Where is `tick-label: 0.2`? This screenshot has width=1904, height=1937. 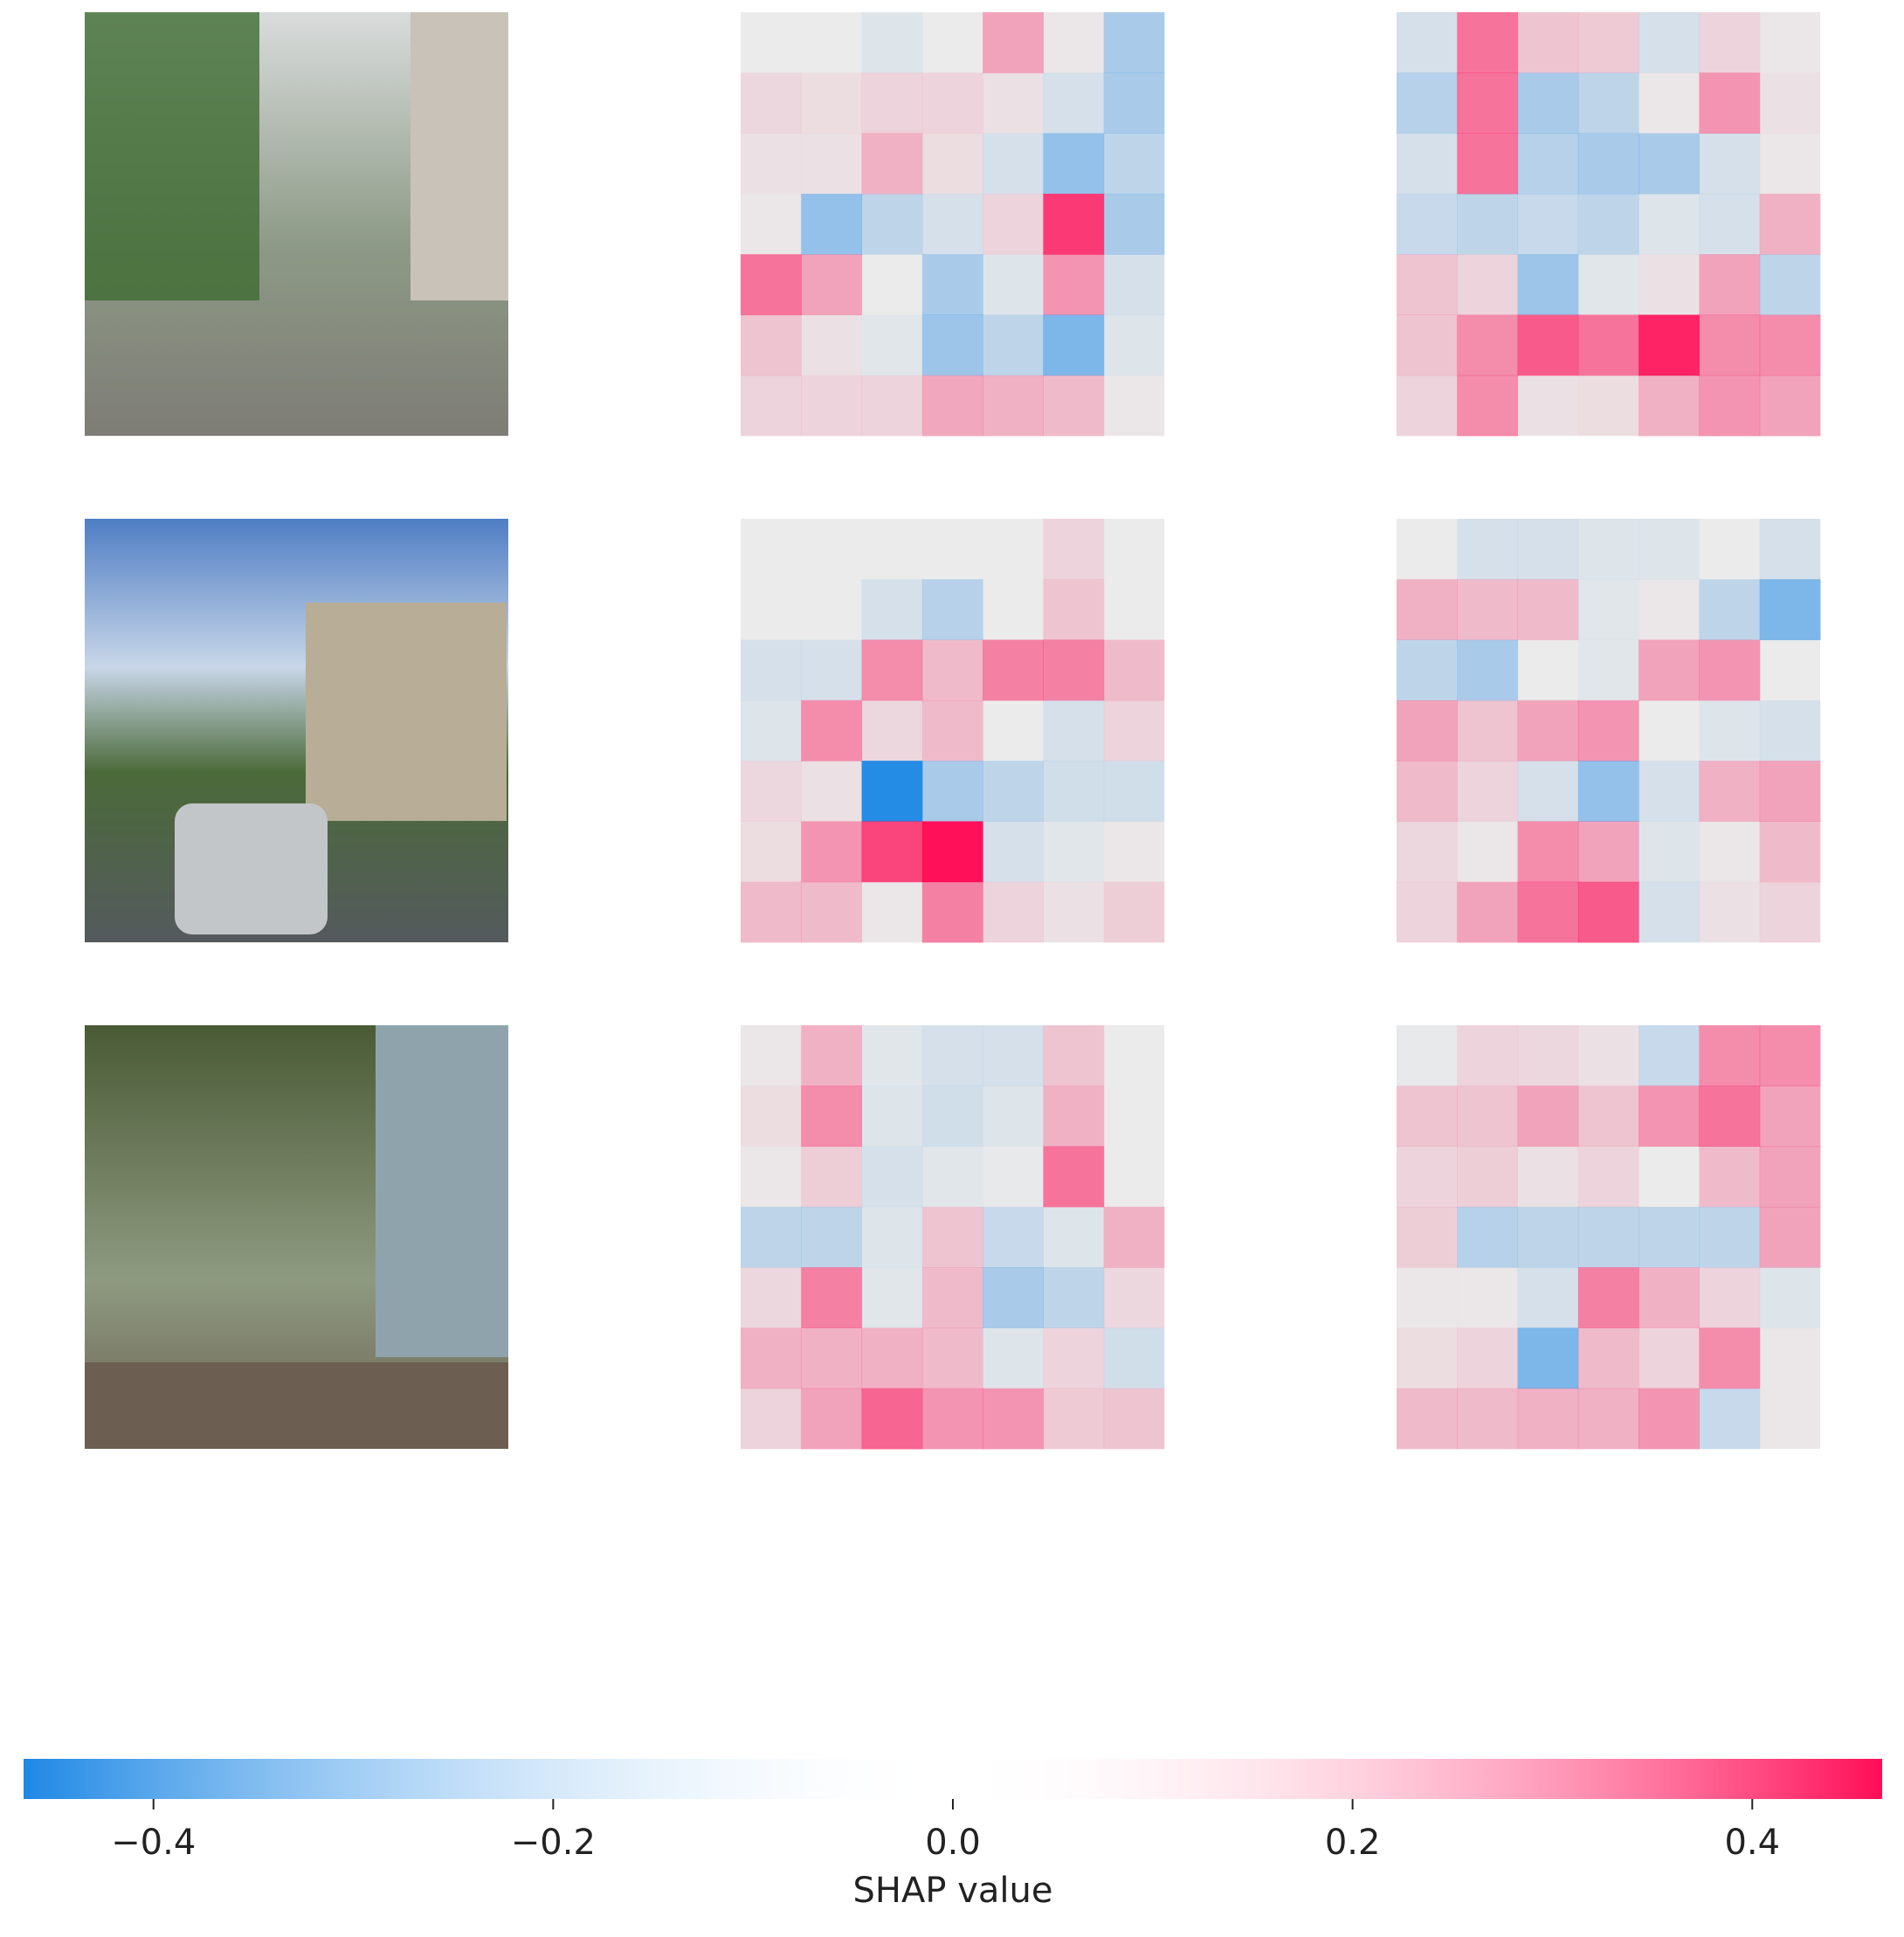
tick-label: 0.2 is located at coordinates (1353, 1843).